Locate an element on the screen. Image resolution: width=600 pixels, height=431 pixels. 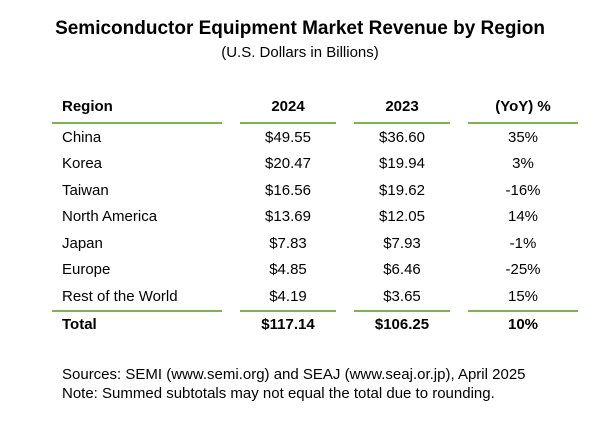
cell-2024: $49.55 is located at coordinates (288, 137).